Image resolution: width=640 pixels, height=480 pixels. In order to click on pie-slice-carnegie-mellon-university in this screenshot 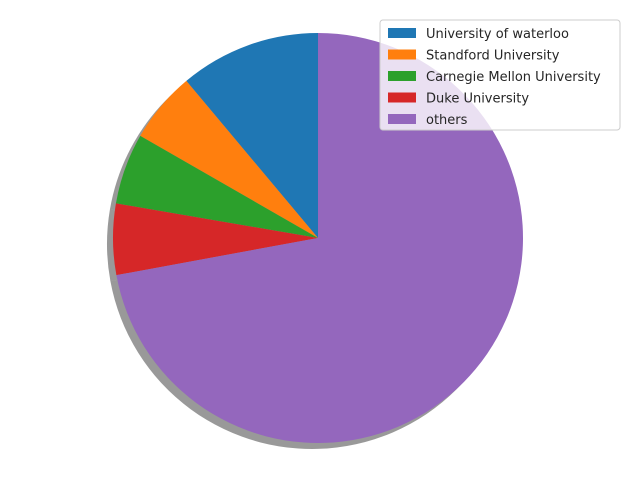, I will do `click(216, 186)`.